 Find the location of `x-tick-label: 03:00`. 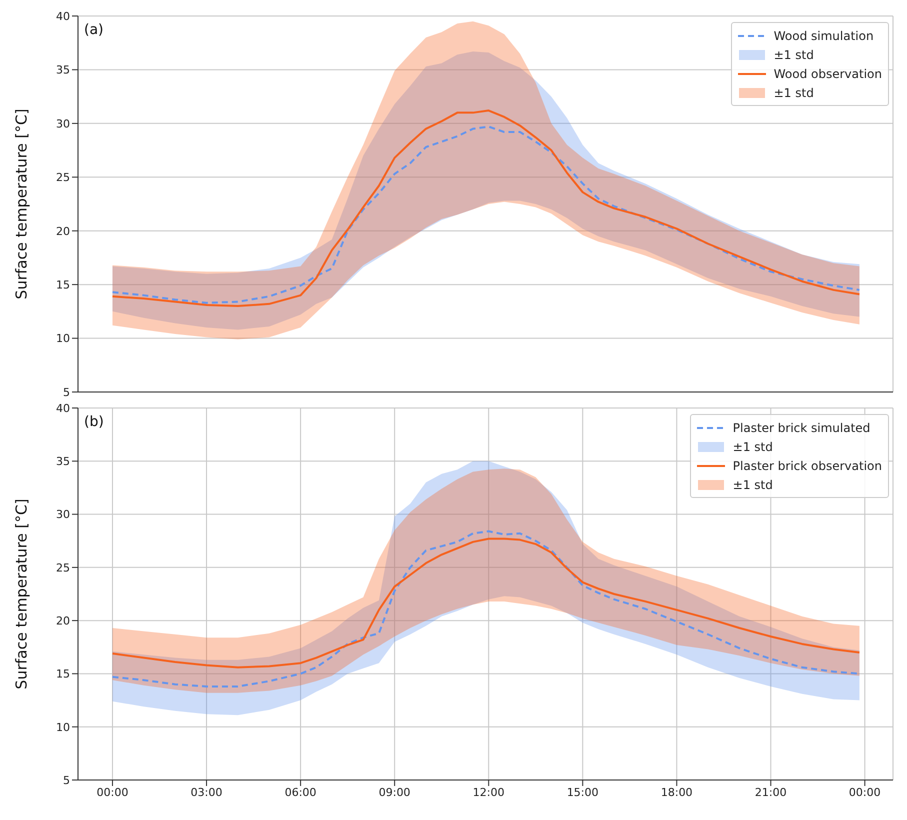

x-tick-label: 03:00 is located at coordinates (206, 792).